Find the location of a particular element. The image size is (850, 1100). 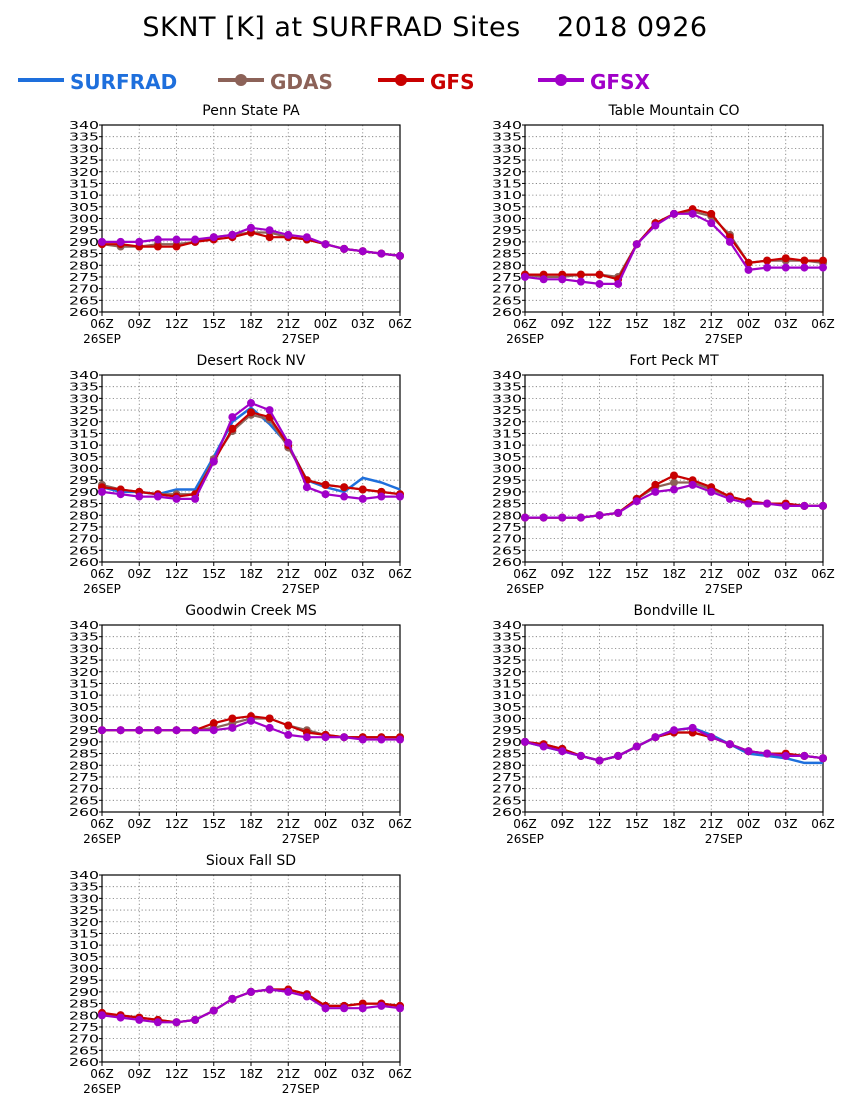

y-tick-label: 290 is located at coordinates (84, 742).